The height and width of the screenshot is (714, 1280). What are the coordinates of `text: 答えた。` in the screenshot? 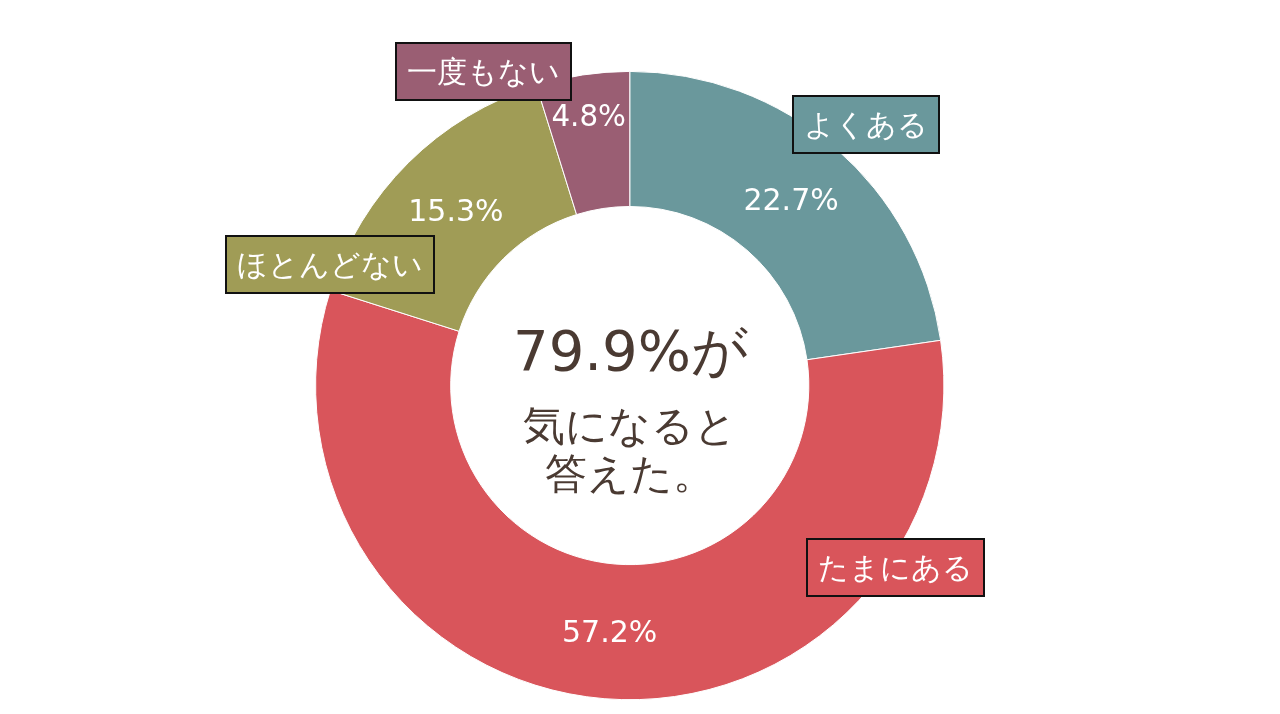 It's located at (630, 473).